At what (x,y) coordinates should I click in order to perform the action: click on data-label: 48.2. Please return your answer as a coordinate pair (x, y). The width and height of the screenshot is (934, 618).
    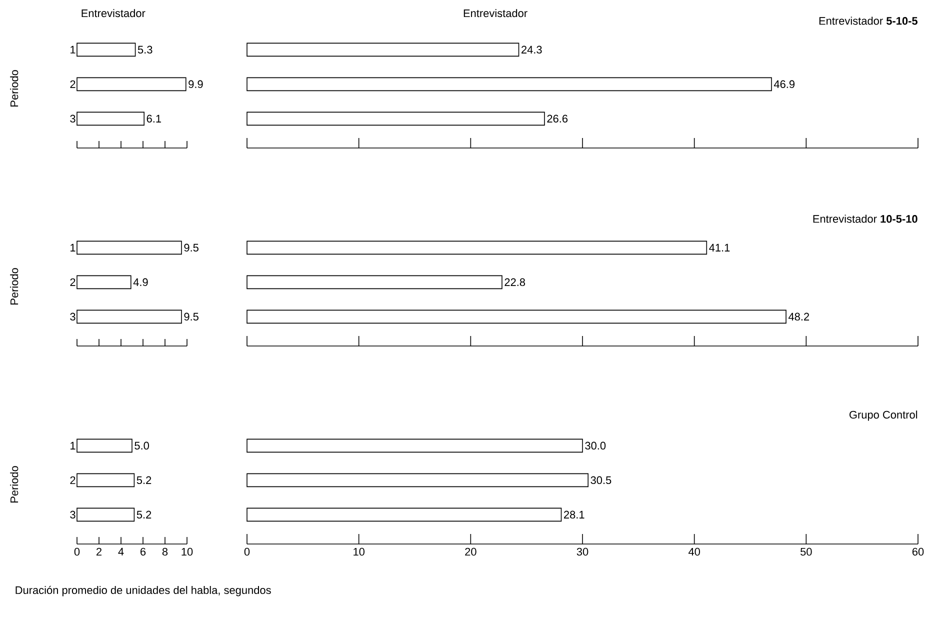
    Looking at the image, I should click on (799, 316).